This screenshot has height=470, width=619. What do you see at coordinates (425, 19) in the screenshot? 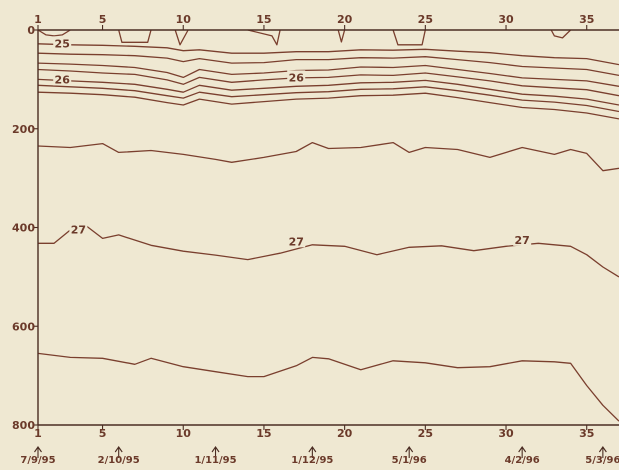
I see `top-tick-label-25: 25` at bounding box center [425, 19].